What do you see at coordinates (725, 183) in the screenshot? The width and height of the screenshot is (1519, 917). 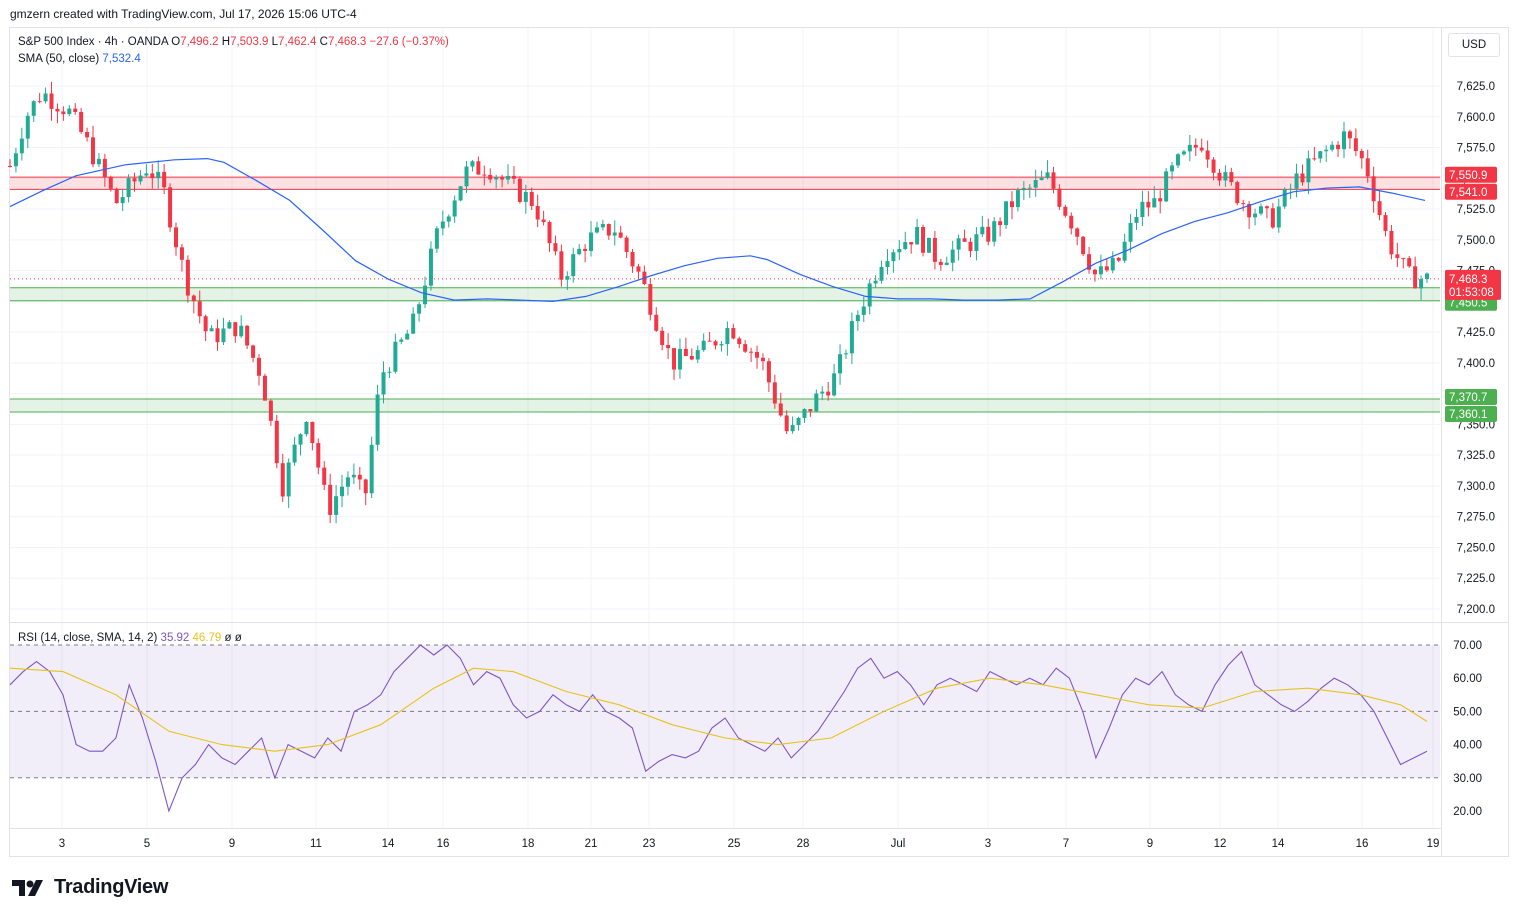 I see `price-zone` at bounding box center [725, 183].